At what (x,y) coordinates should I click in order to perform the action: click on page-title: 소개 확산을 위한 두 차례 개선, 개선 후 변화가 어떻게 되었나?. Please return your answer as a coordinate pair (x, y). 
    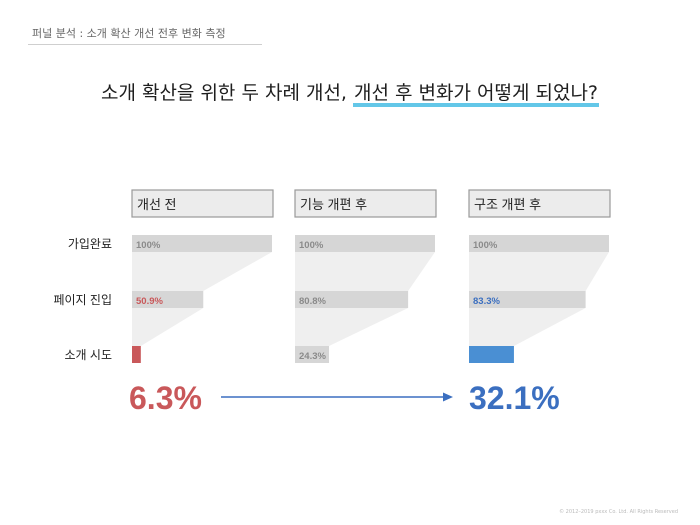
    Looking at the image, I should click on (350, 92).